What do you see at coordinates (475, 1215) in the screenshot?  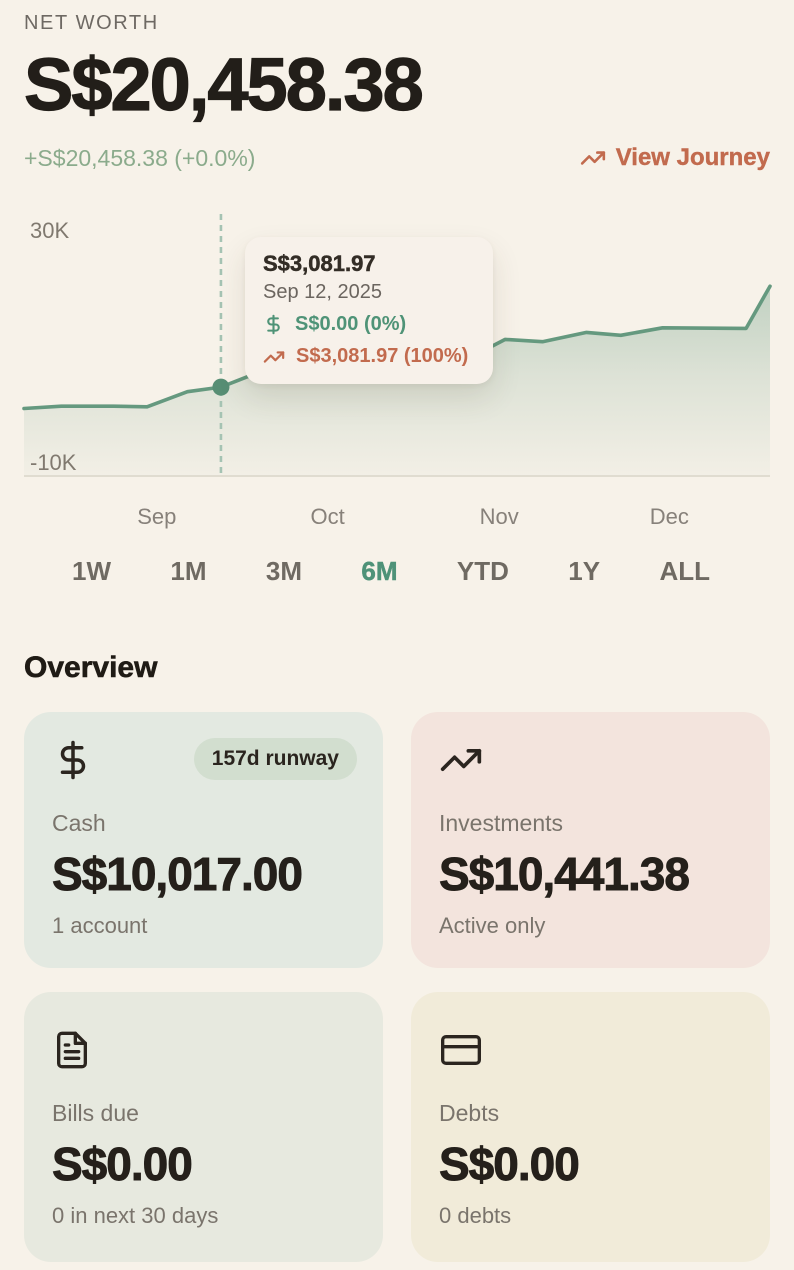 I see `card-subtext: 0 debts` at bounding box center [475, 1215].